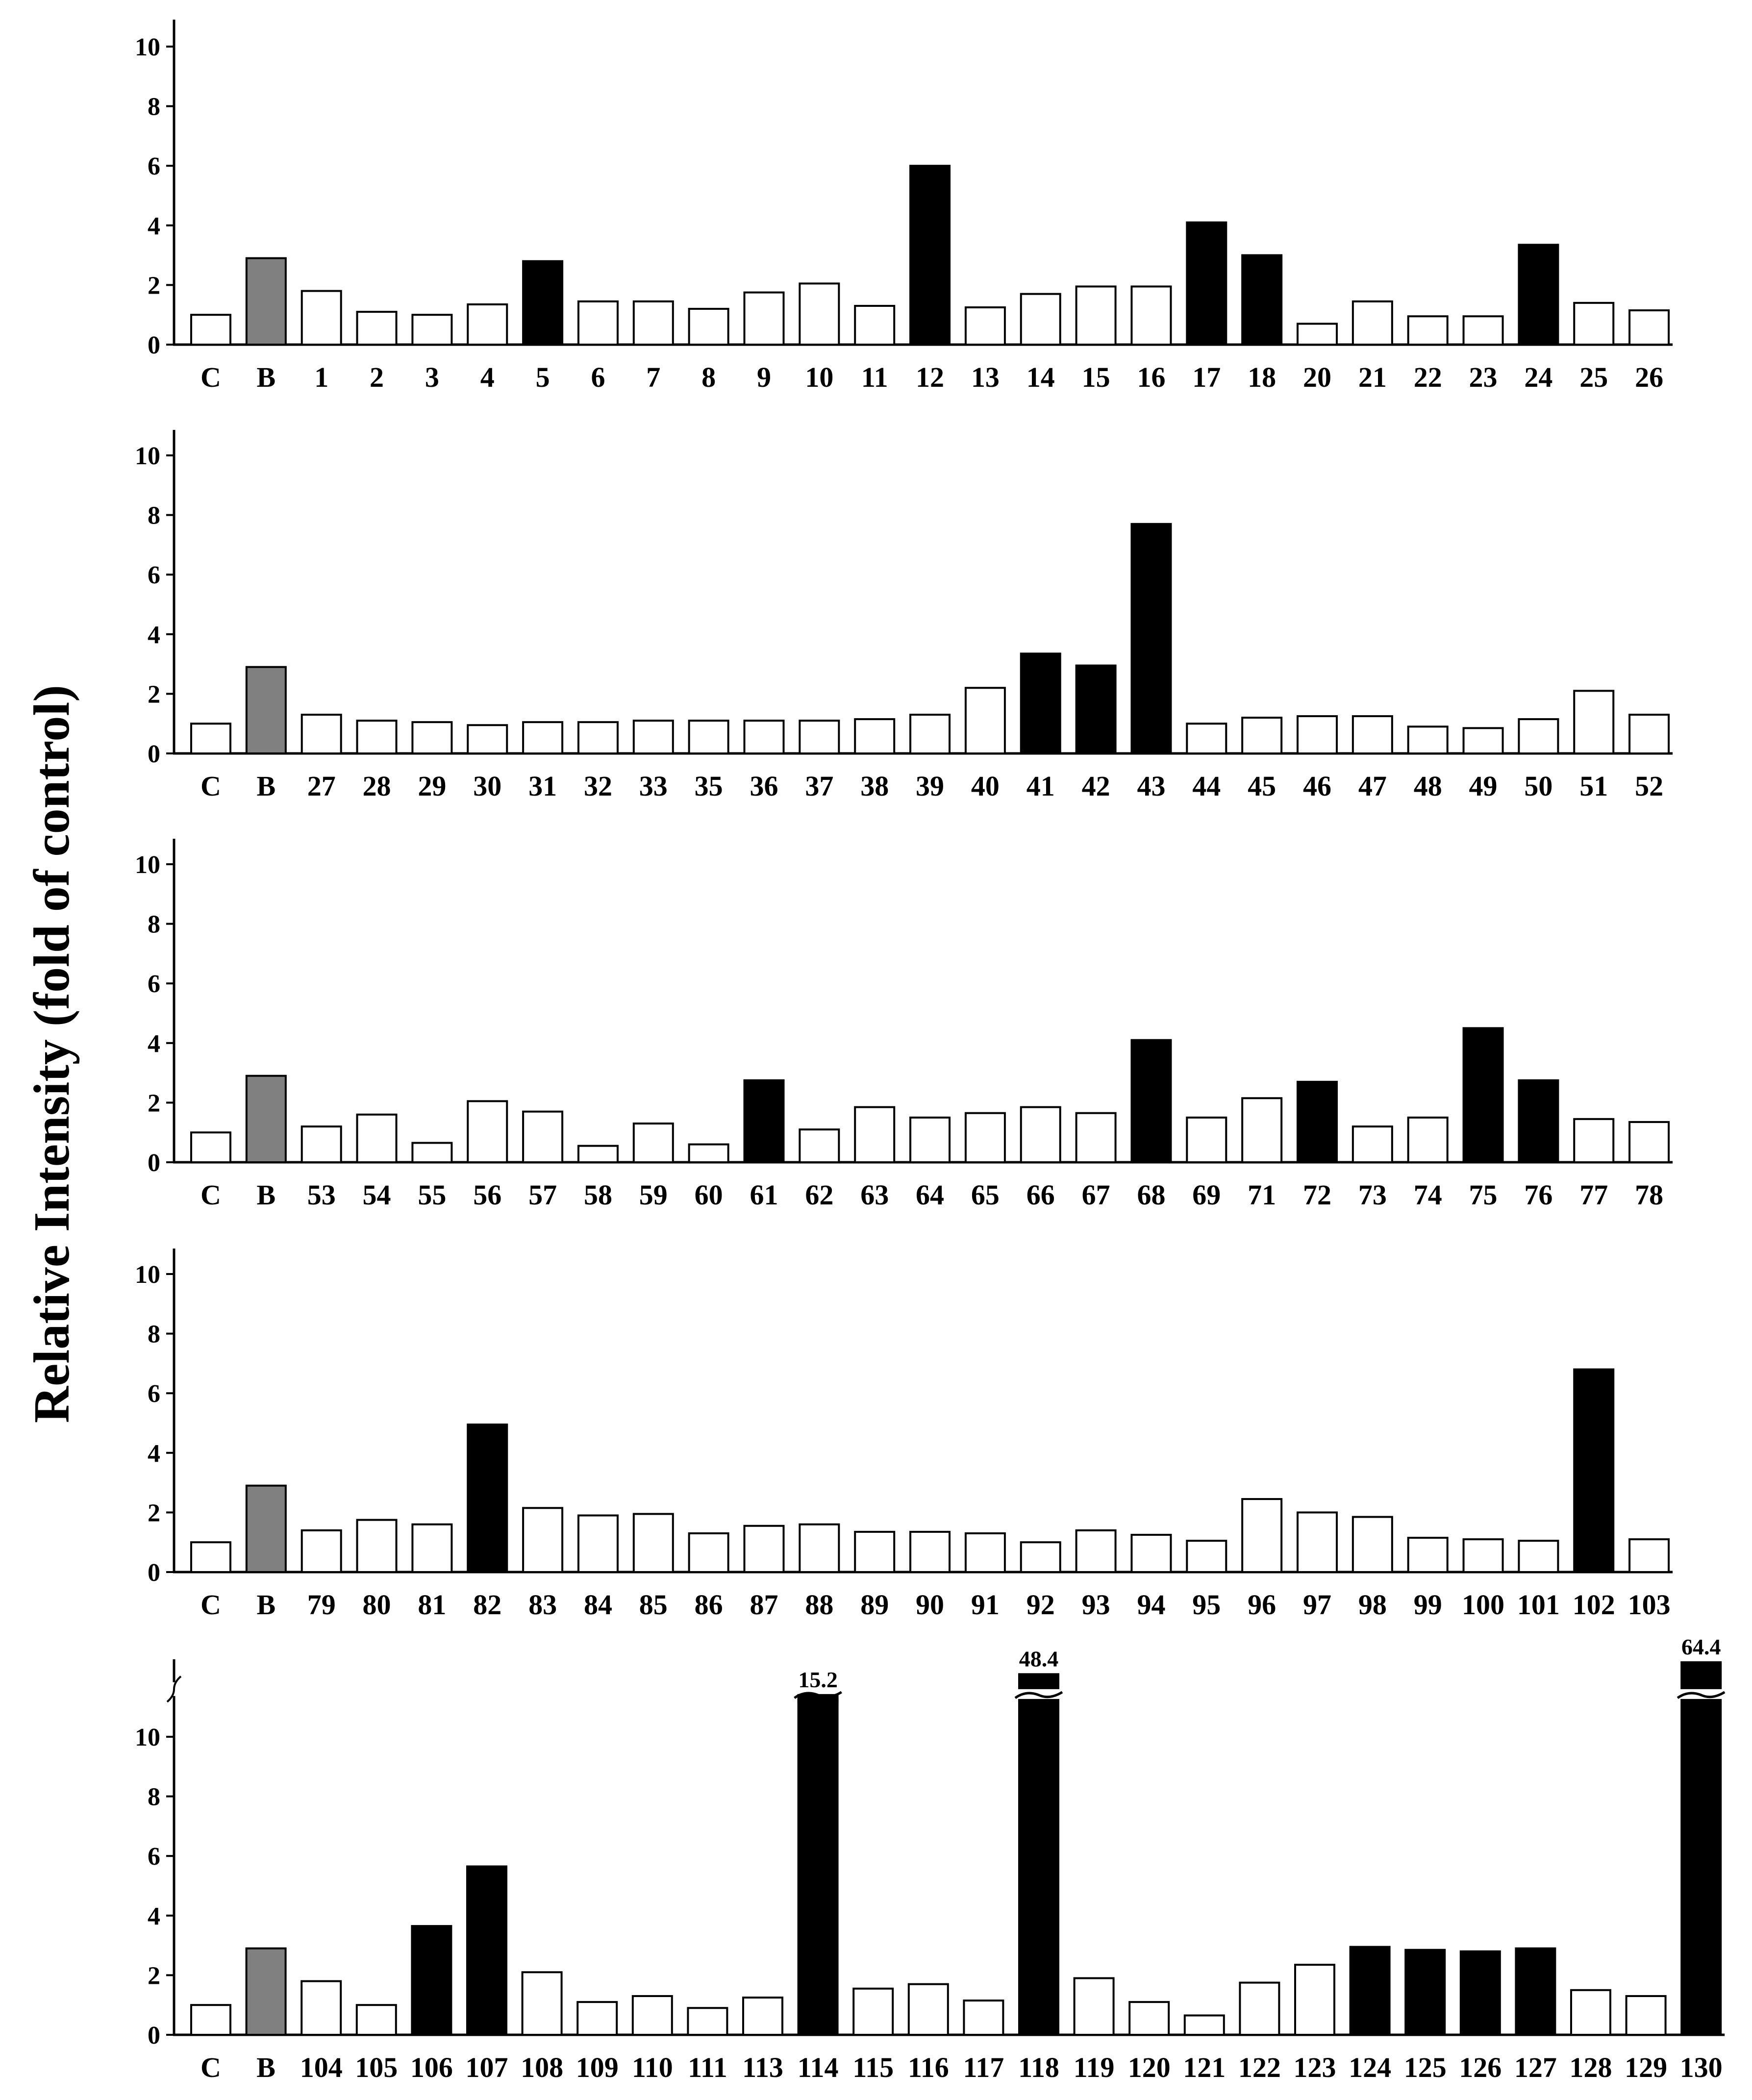  I want to click on y-tick-label: 6, so click(154, 1394).